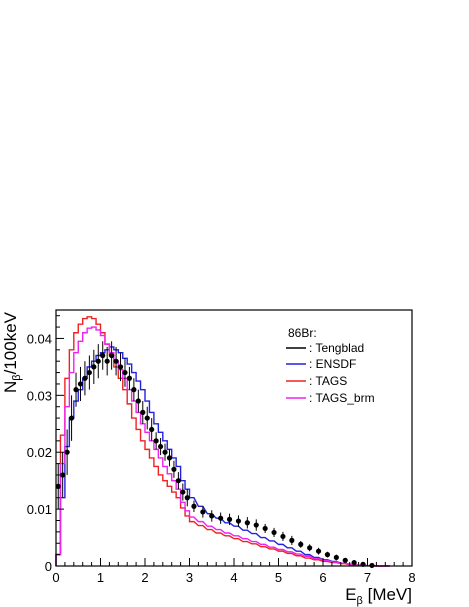  I want to click on legend-entry-ensdf: : ENSDF, so click(321, 364).